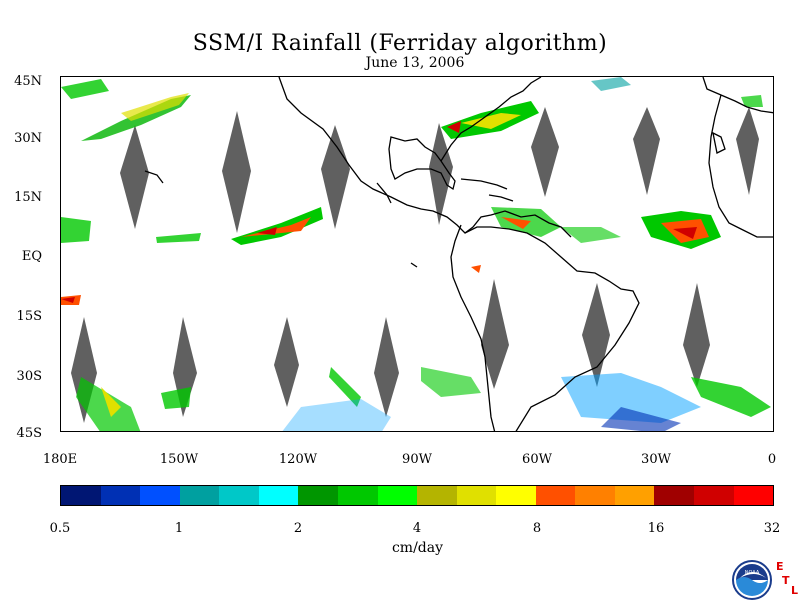 This screenshot has height=600, width=800. Describe the element at coordinates (28, 81) in the screenshot. I see `lat-label-45n: 45N` at that location.